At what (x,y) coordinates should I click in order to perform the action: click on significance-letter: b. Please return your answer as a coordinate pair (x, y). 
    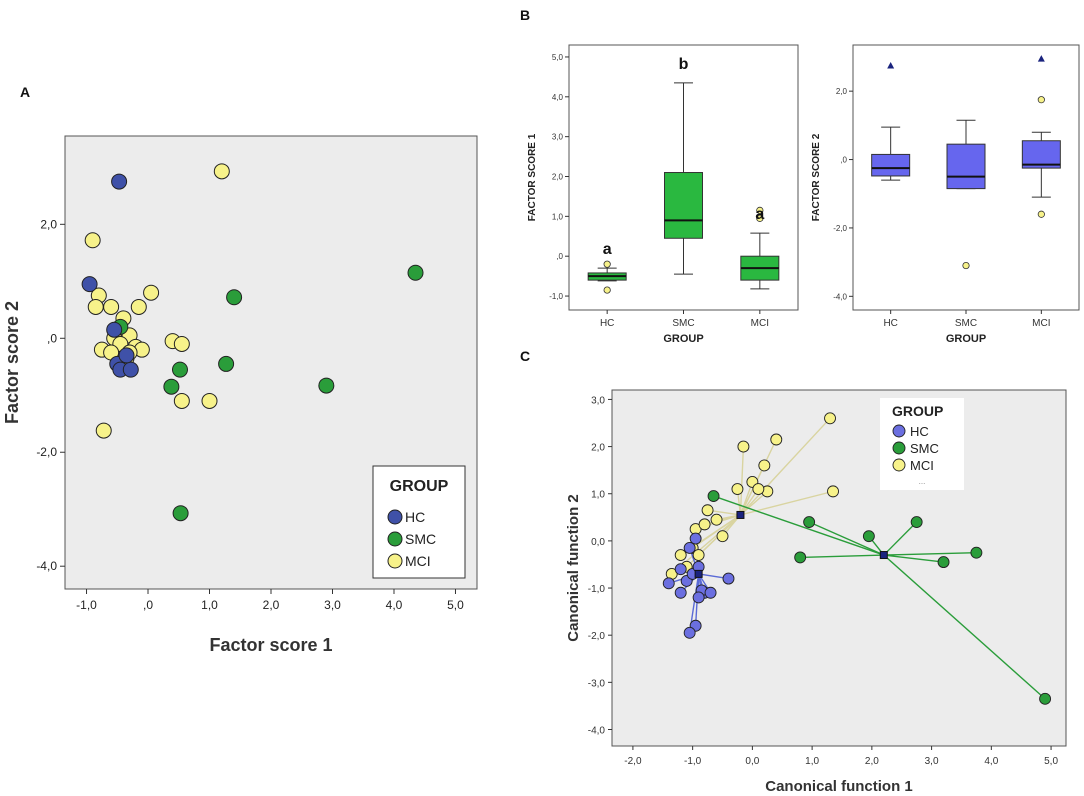
    Looking at the image, I should click on (684, 64).